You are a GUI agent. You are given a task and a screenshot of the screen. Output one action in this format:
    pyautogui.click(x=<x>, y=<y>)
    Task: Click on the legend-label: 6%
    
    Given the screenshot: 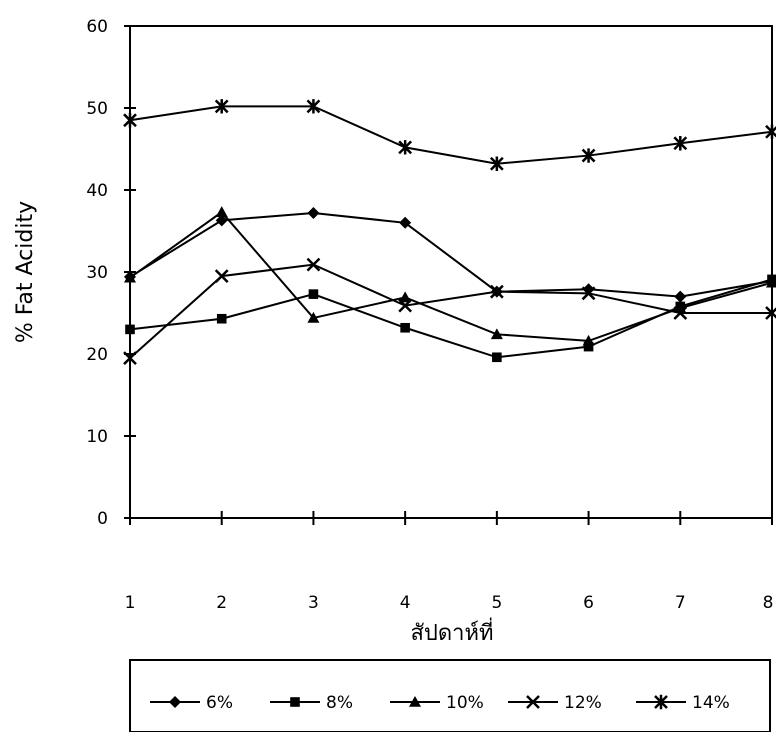 What is the action you would take?
    pyautogui.click(x=219, y=703)
    